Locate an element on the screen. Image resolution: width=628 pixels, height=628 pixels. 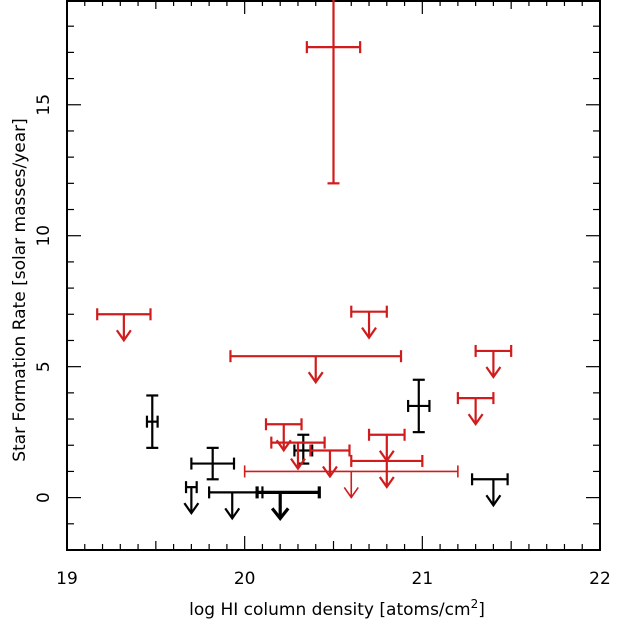
y-tick-label: 10 is located at coordinates (44, 236).